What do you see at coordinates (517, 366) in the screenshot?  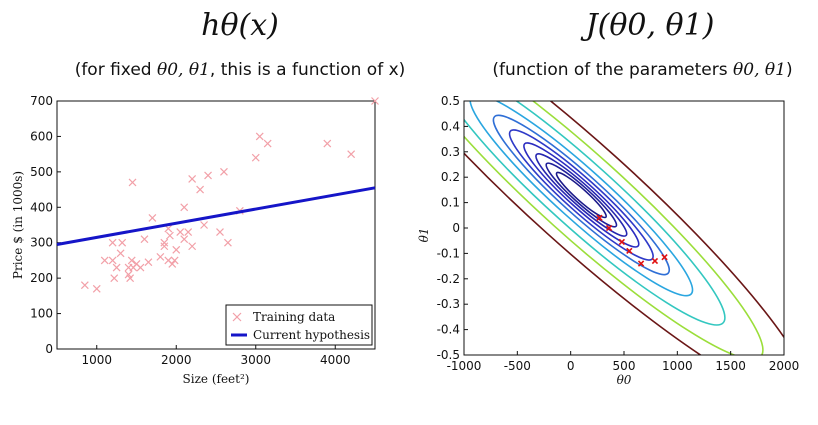 I see `right-x-tick-label: -500` at bounding box center [517, 366].